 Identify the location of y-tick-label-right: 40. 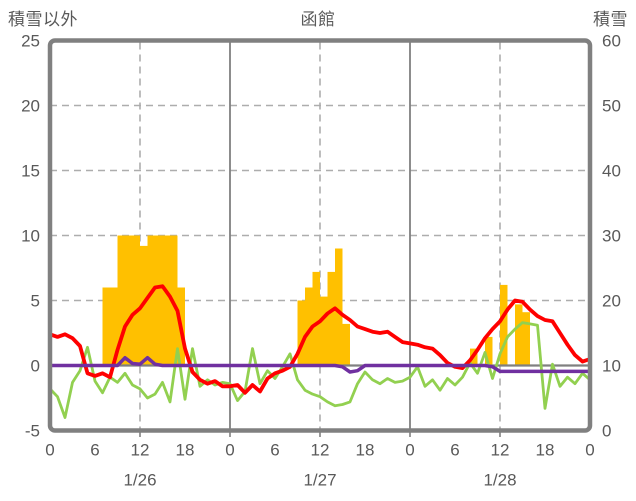
(611, 171).